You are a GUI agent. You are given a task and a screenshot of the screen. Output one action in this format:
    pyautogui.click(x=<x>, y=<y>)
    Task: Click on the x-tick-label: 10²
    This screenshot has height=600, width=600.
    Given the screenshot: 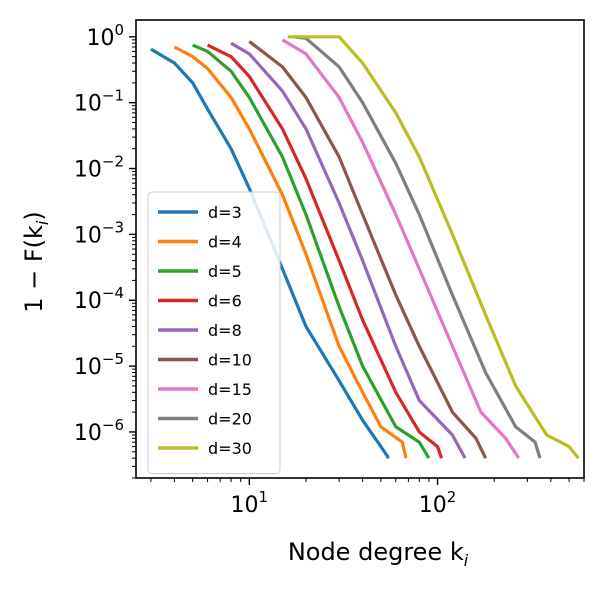 What is the action you would take?
    pyautogui.click(x=438, y=503)
    